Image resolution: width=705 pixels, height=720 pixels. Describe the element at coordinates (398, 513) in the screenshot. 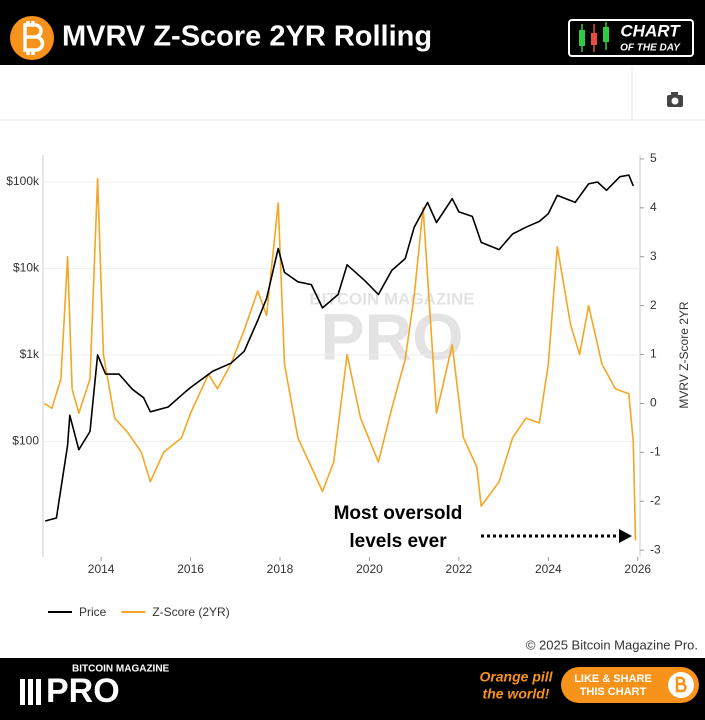

I see `annotation: Most oversold` at that location.